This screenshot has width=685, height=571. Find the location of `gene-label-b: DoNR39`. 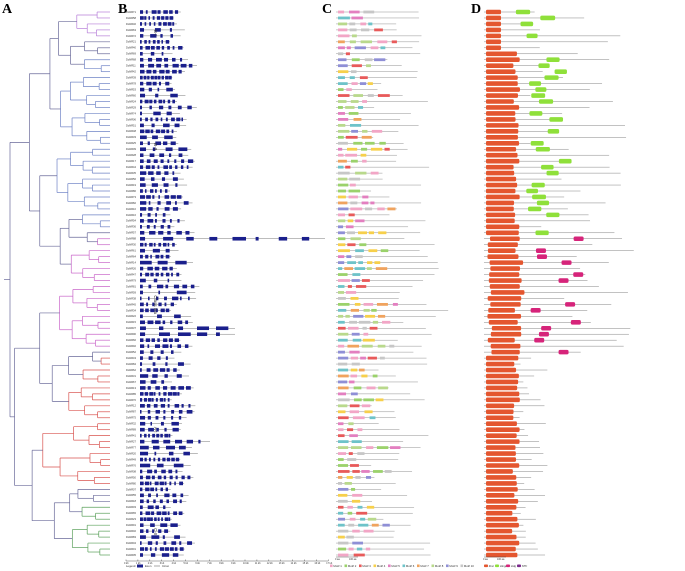

gene-label-b: DoNR39 is located at coordinates (131, 78).